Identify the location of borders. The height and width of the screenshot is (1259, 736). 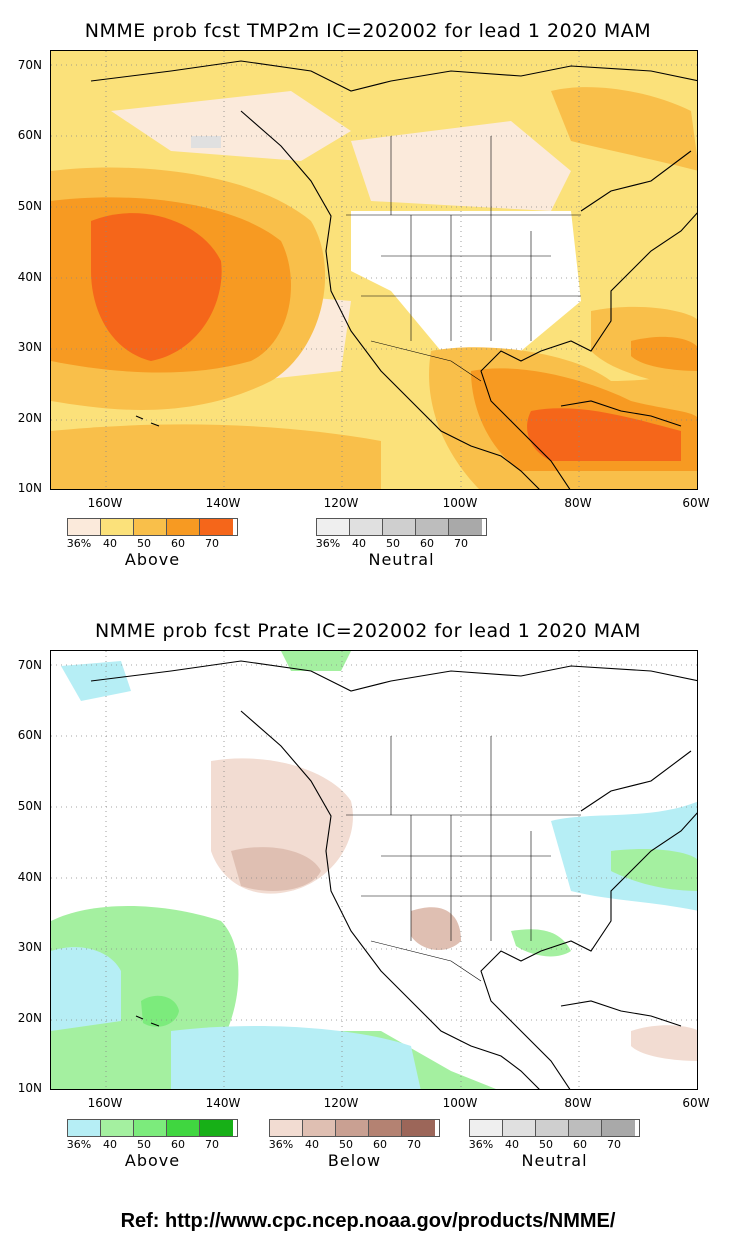
(463, 859).